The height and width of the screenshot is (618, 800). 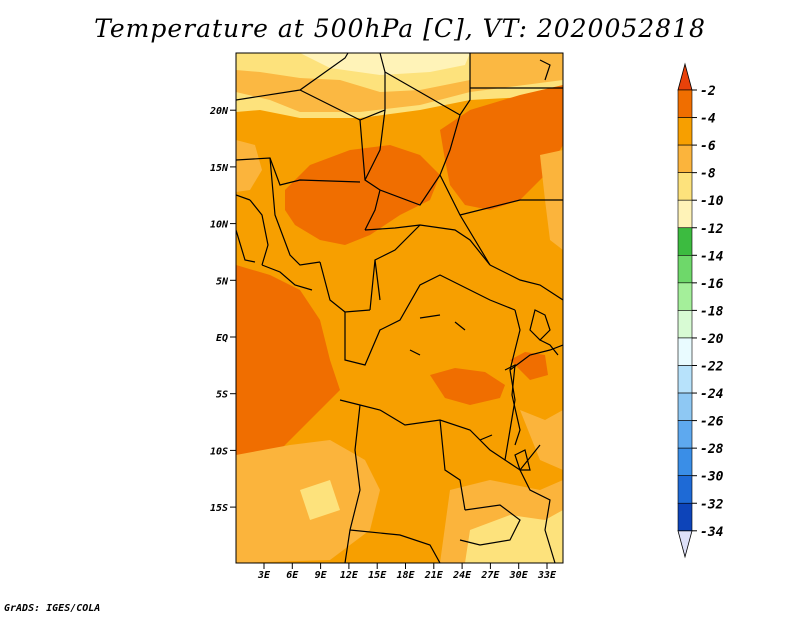 What do you see at coordinates (708, 146) in the screenshot?
I see `colorbar-label: -6` at bounding box center [708, 146].